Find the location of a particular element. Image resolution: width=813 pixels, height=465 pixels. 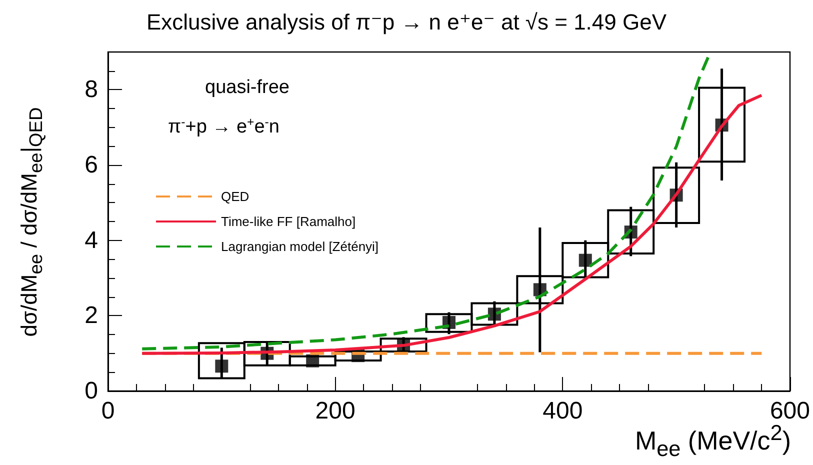

legend-label: Time-like FF [Ramalho] is located at coordinates (288, 221).